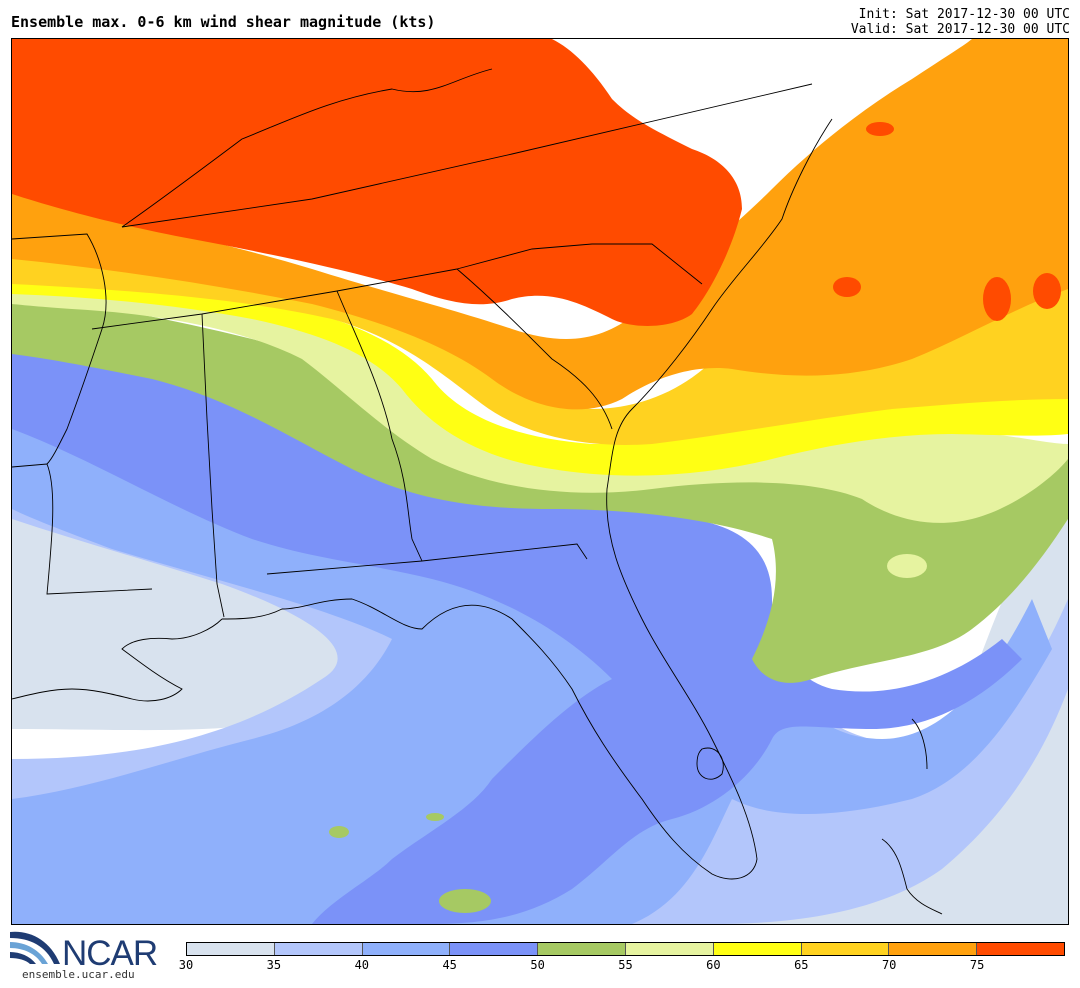  I want to click on ncar-logo: NCAR ensemble.ucar.edu, so click(90, 956).